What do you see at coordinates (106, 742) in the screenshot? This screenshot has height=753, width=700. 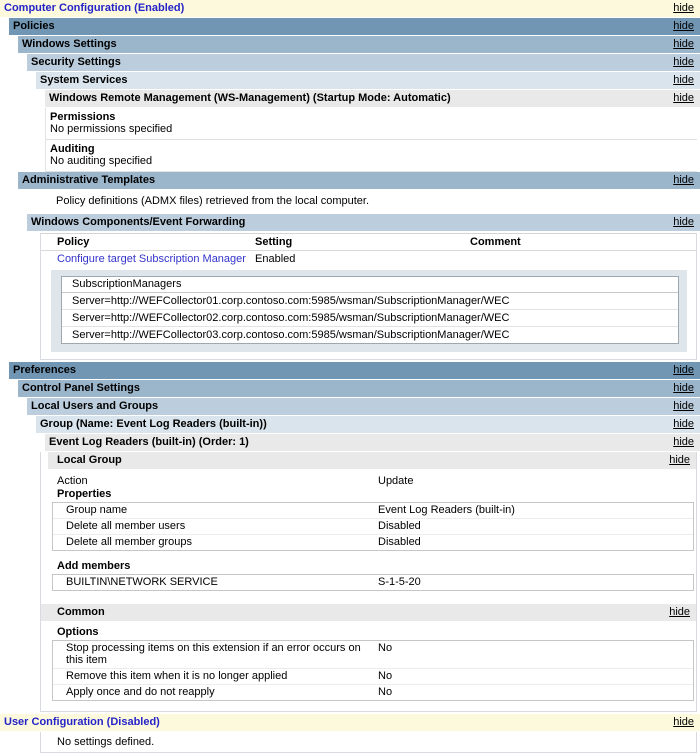 I see `no-settings-text: No settings defined.` at bounding box center [106, 742].